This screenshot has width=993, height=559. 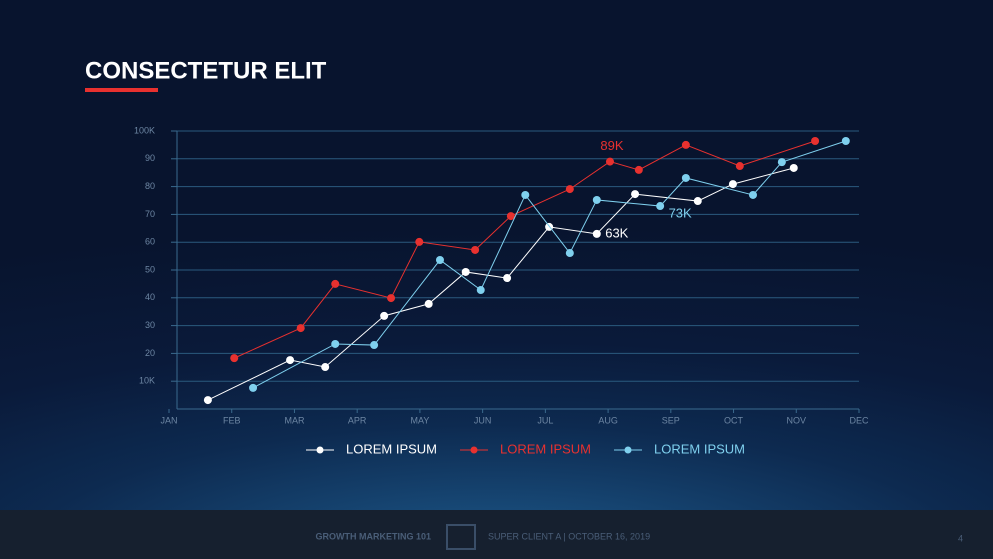 I want to click on y-tick-label: 80, so click(x=150, y=186).